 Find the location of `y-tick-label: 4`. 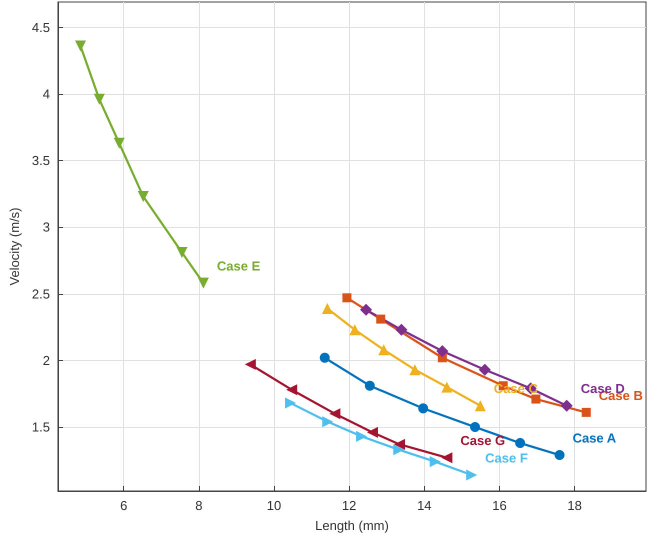

y-tick-label: 4 is located at coordinates (46, 94).